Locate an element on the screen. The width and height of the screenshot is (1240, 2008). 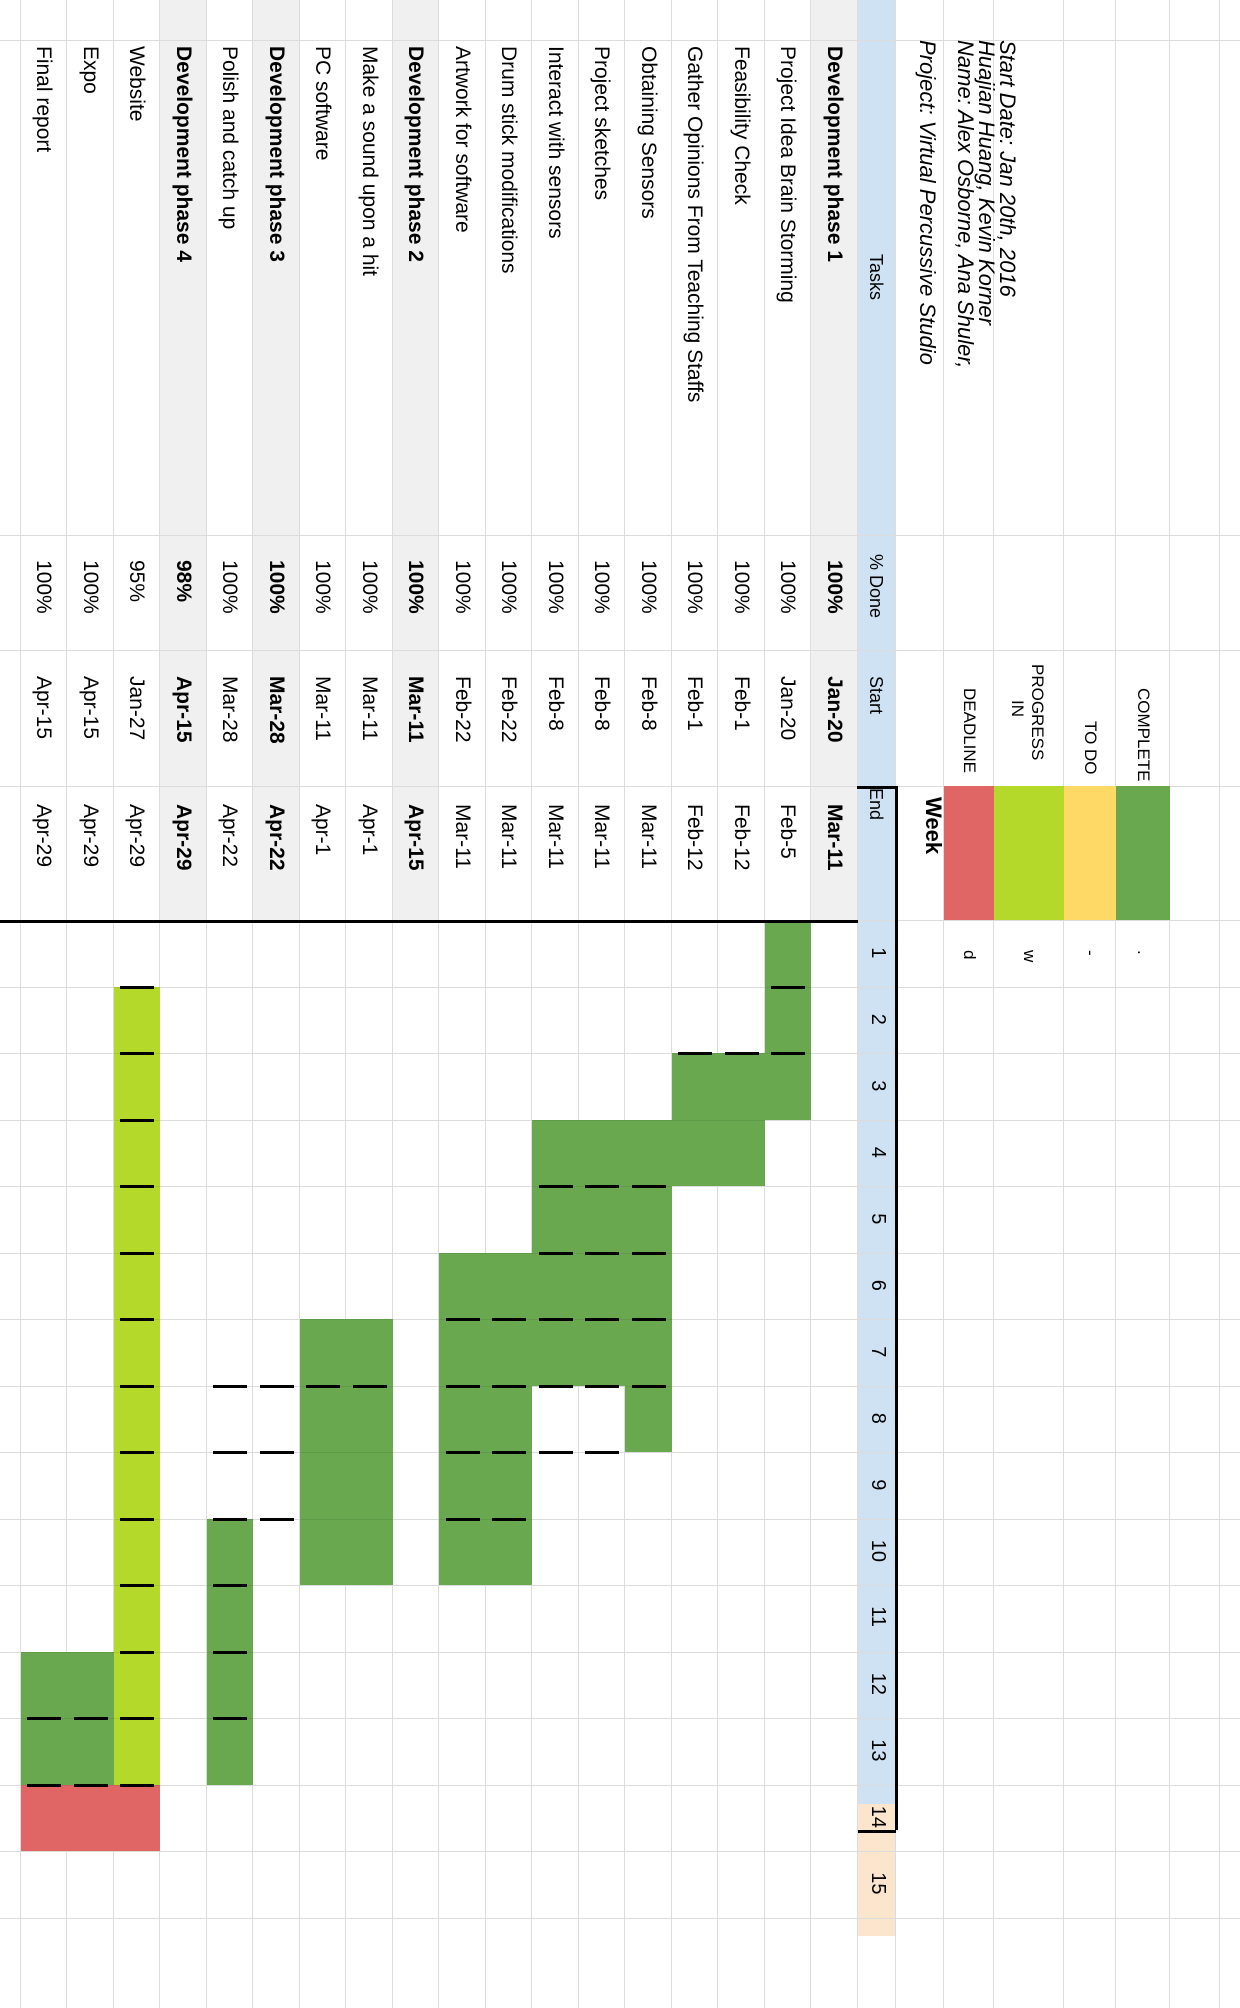
week-header-15: 15 is located at coordinates (878, 1883).